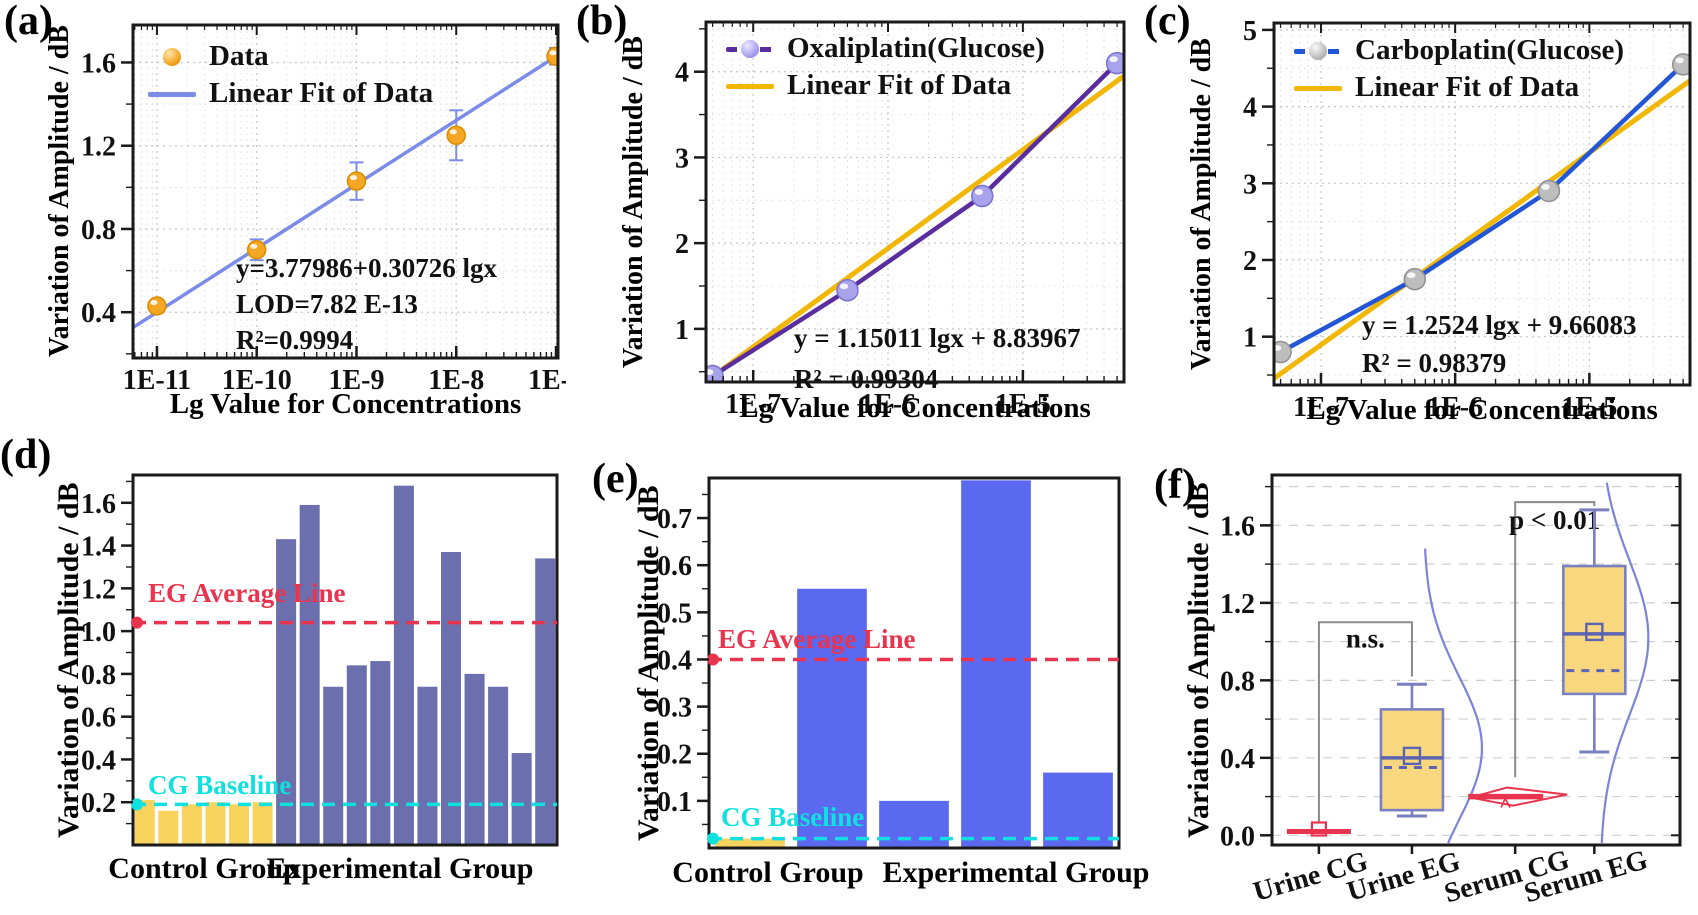 This screenshot has height=915, width=1698. I want to click on x-tick-label: 1E-11, so click(157, 380).